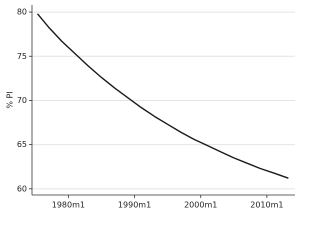  Describe the element at coordinates (266, 205) in the screenshot. I see `x-tick-label: 2010m1` at that location.